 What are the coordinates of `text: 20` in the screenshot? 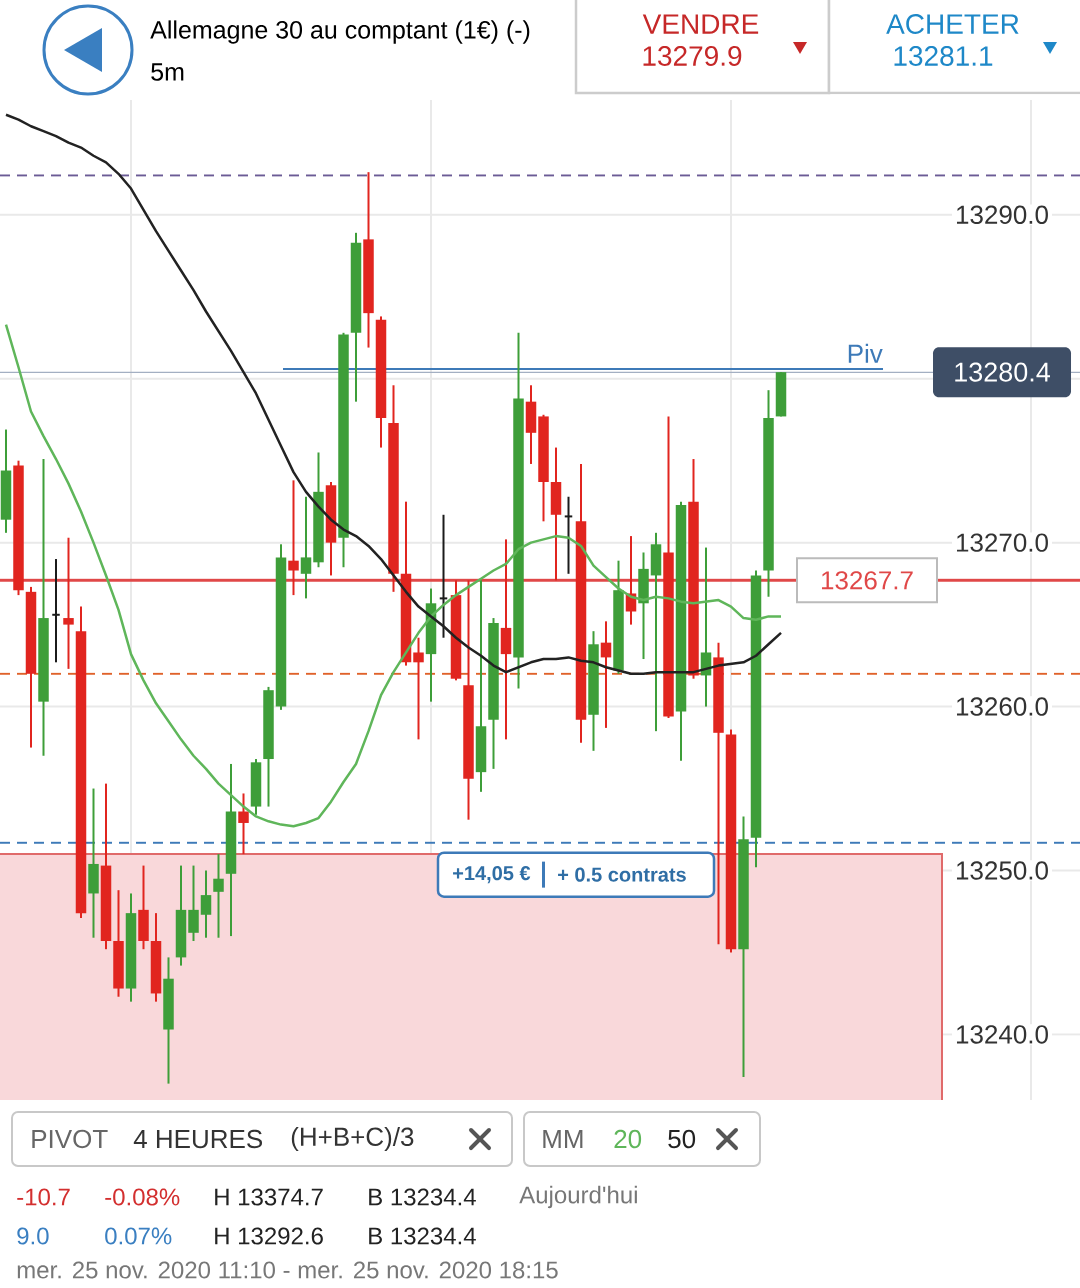 It's located at (628, 1139).